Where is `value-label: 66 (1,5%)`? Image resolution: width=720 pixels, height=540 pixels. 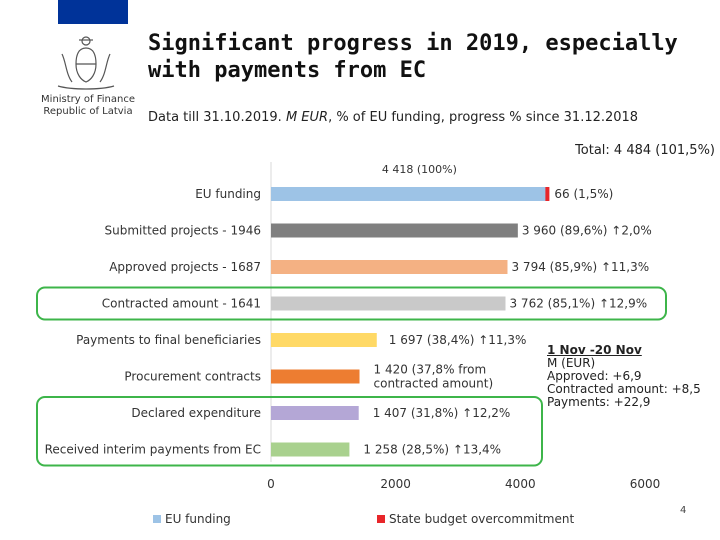 value-label: 66 (1,5%) is located at coordinates (583, 194).